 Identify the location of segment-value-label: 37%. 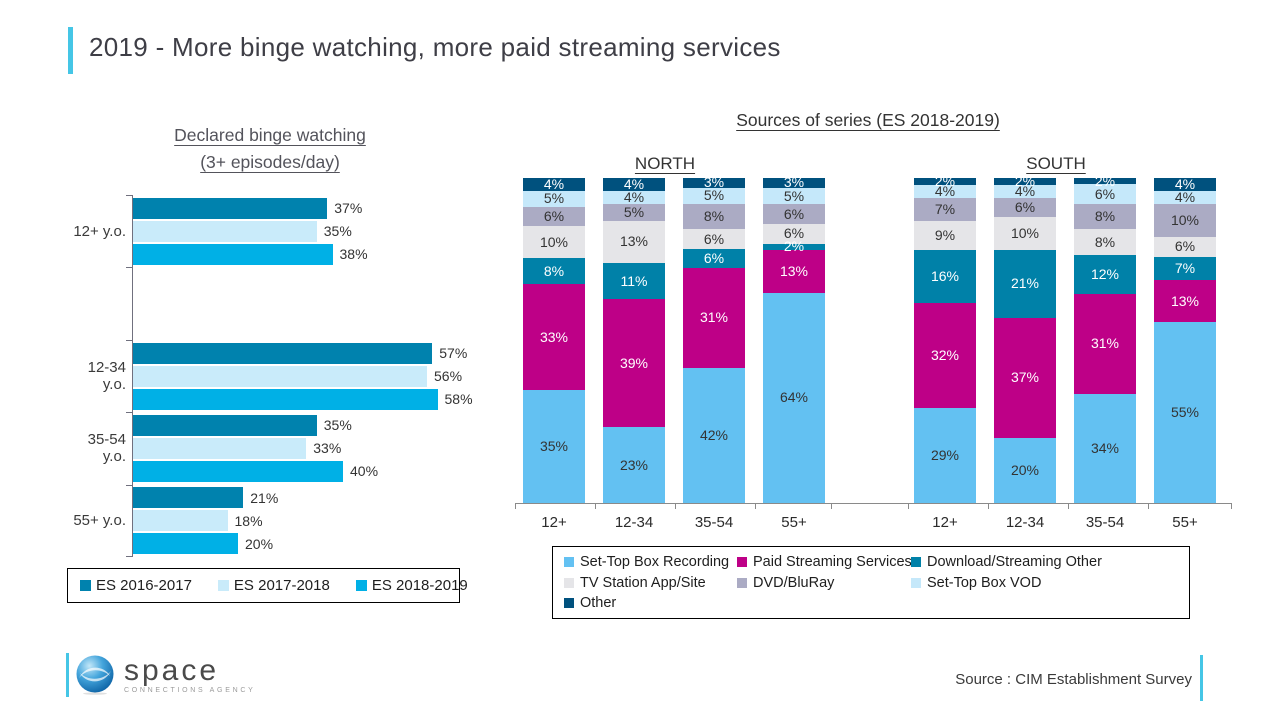
(1025, 377).